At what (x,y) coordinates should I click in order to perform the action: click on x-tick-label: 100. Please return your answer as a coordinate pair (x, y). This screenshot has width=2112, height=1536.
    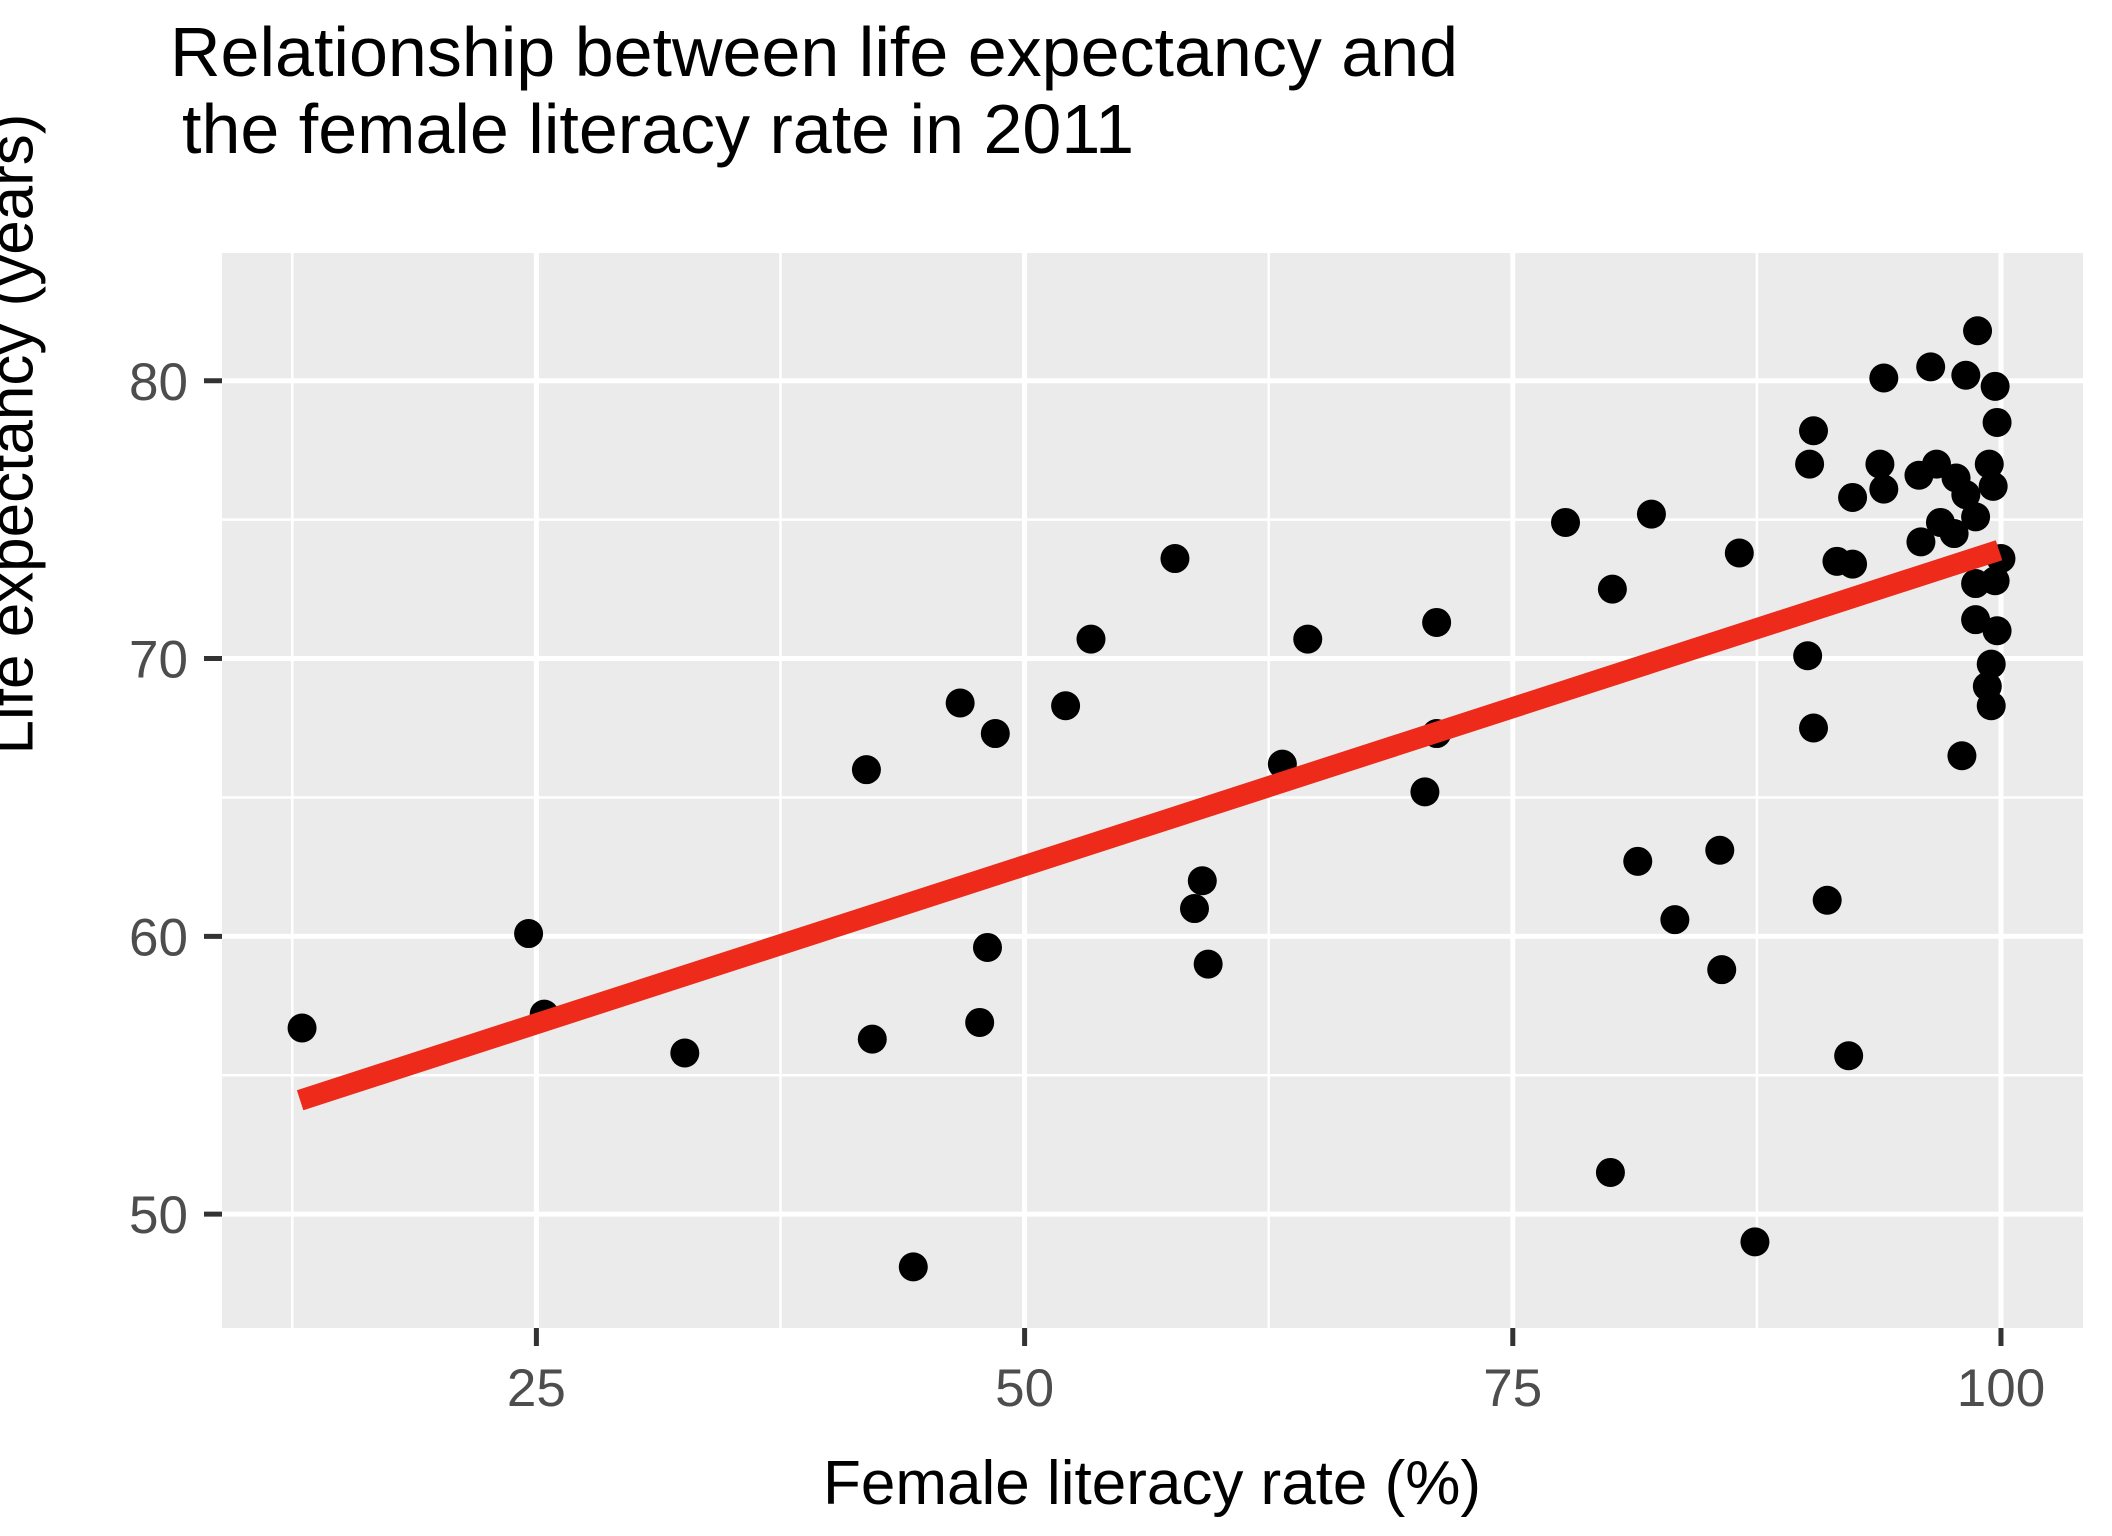
    Looking at the image, I should click on (2001, 1388).